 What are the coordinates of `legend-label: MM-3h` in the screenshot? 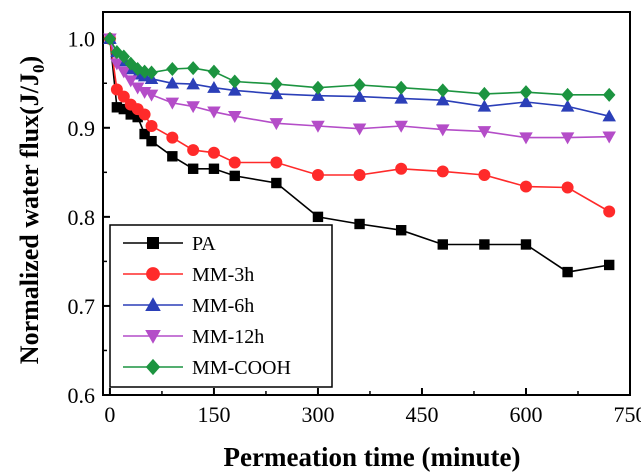 It's located at (223, 275).